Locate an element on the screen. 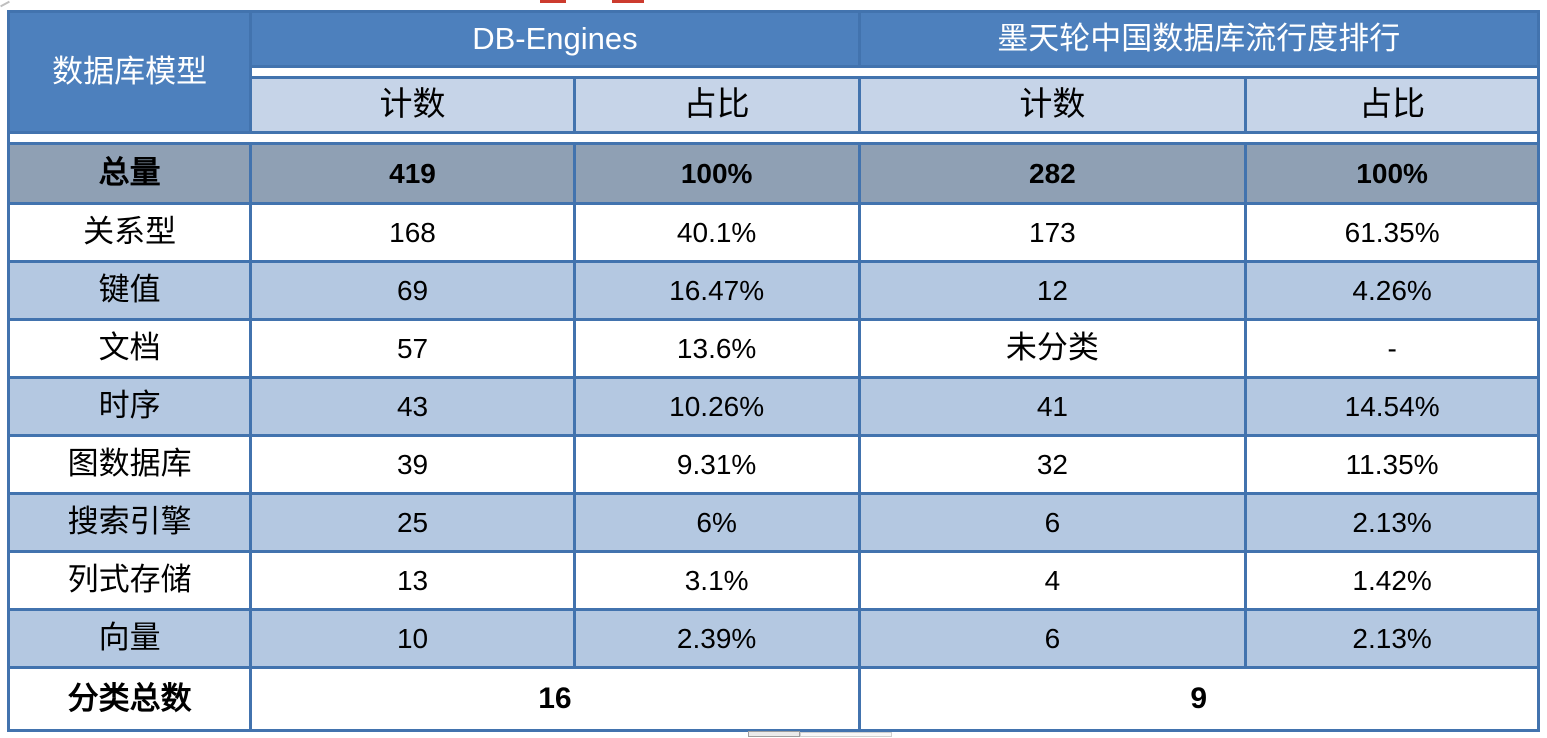  row-db-share: 3.1% is located at coordinates (716, 580).